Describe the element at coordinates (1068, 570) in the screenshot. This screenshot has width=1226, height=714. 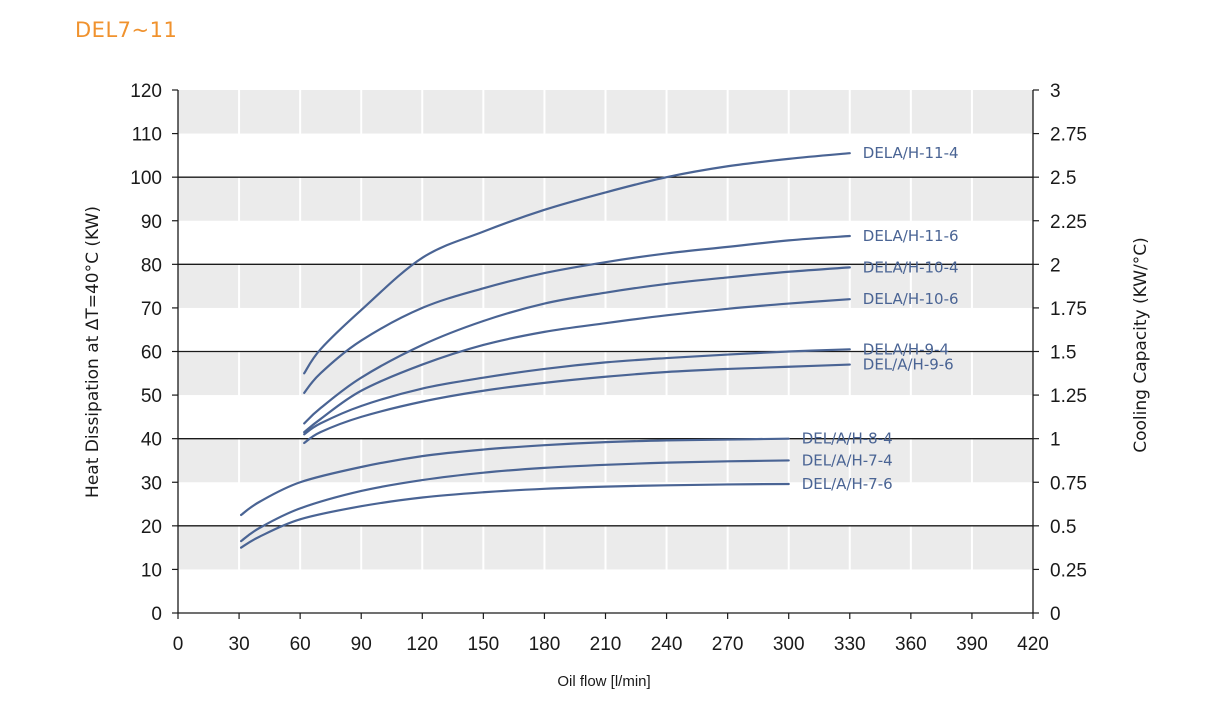
I see `y2-tick-label: 0.25` at that location.